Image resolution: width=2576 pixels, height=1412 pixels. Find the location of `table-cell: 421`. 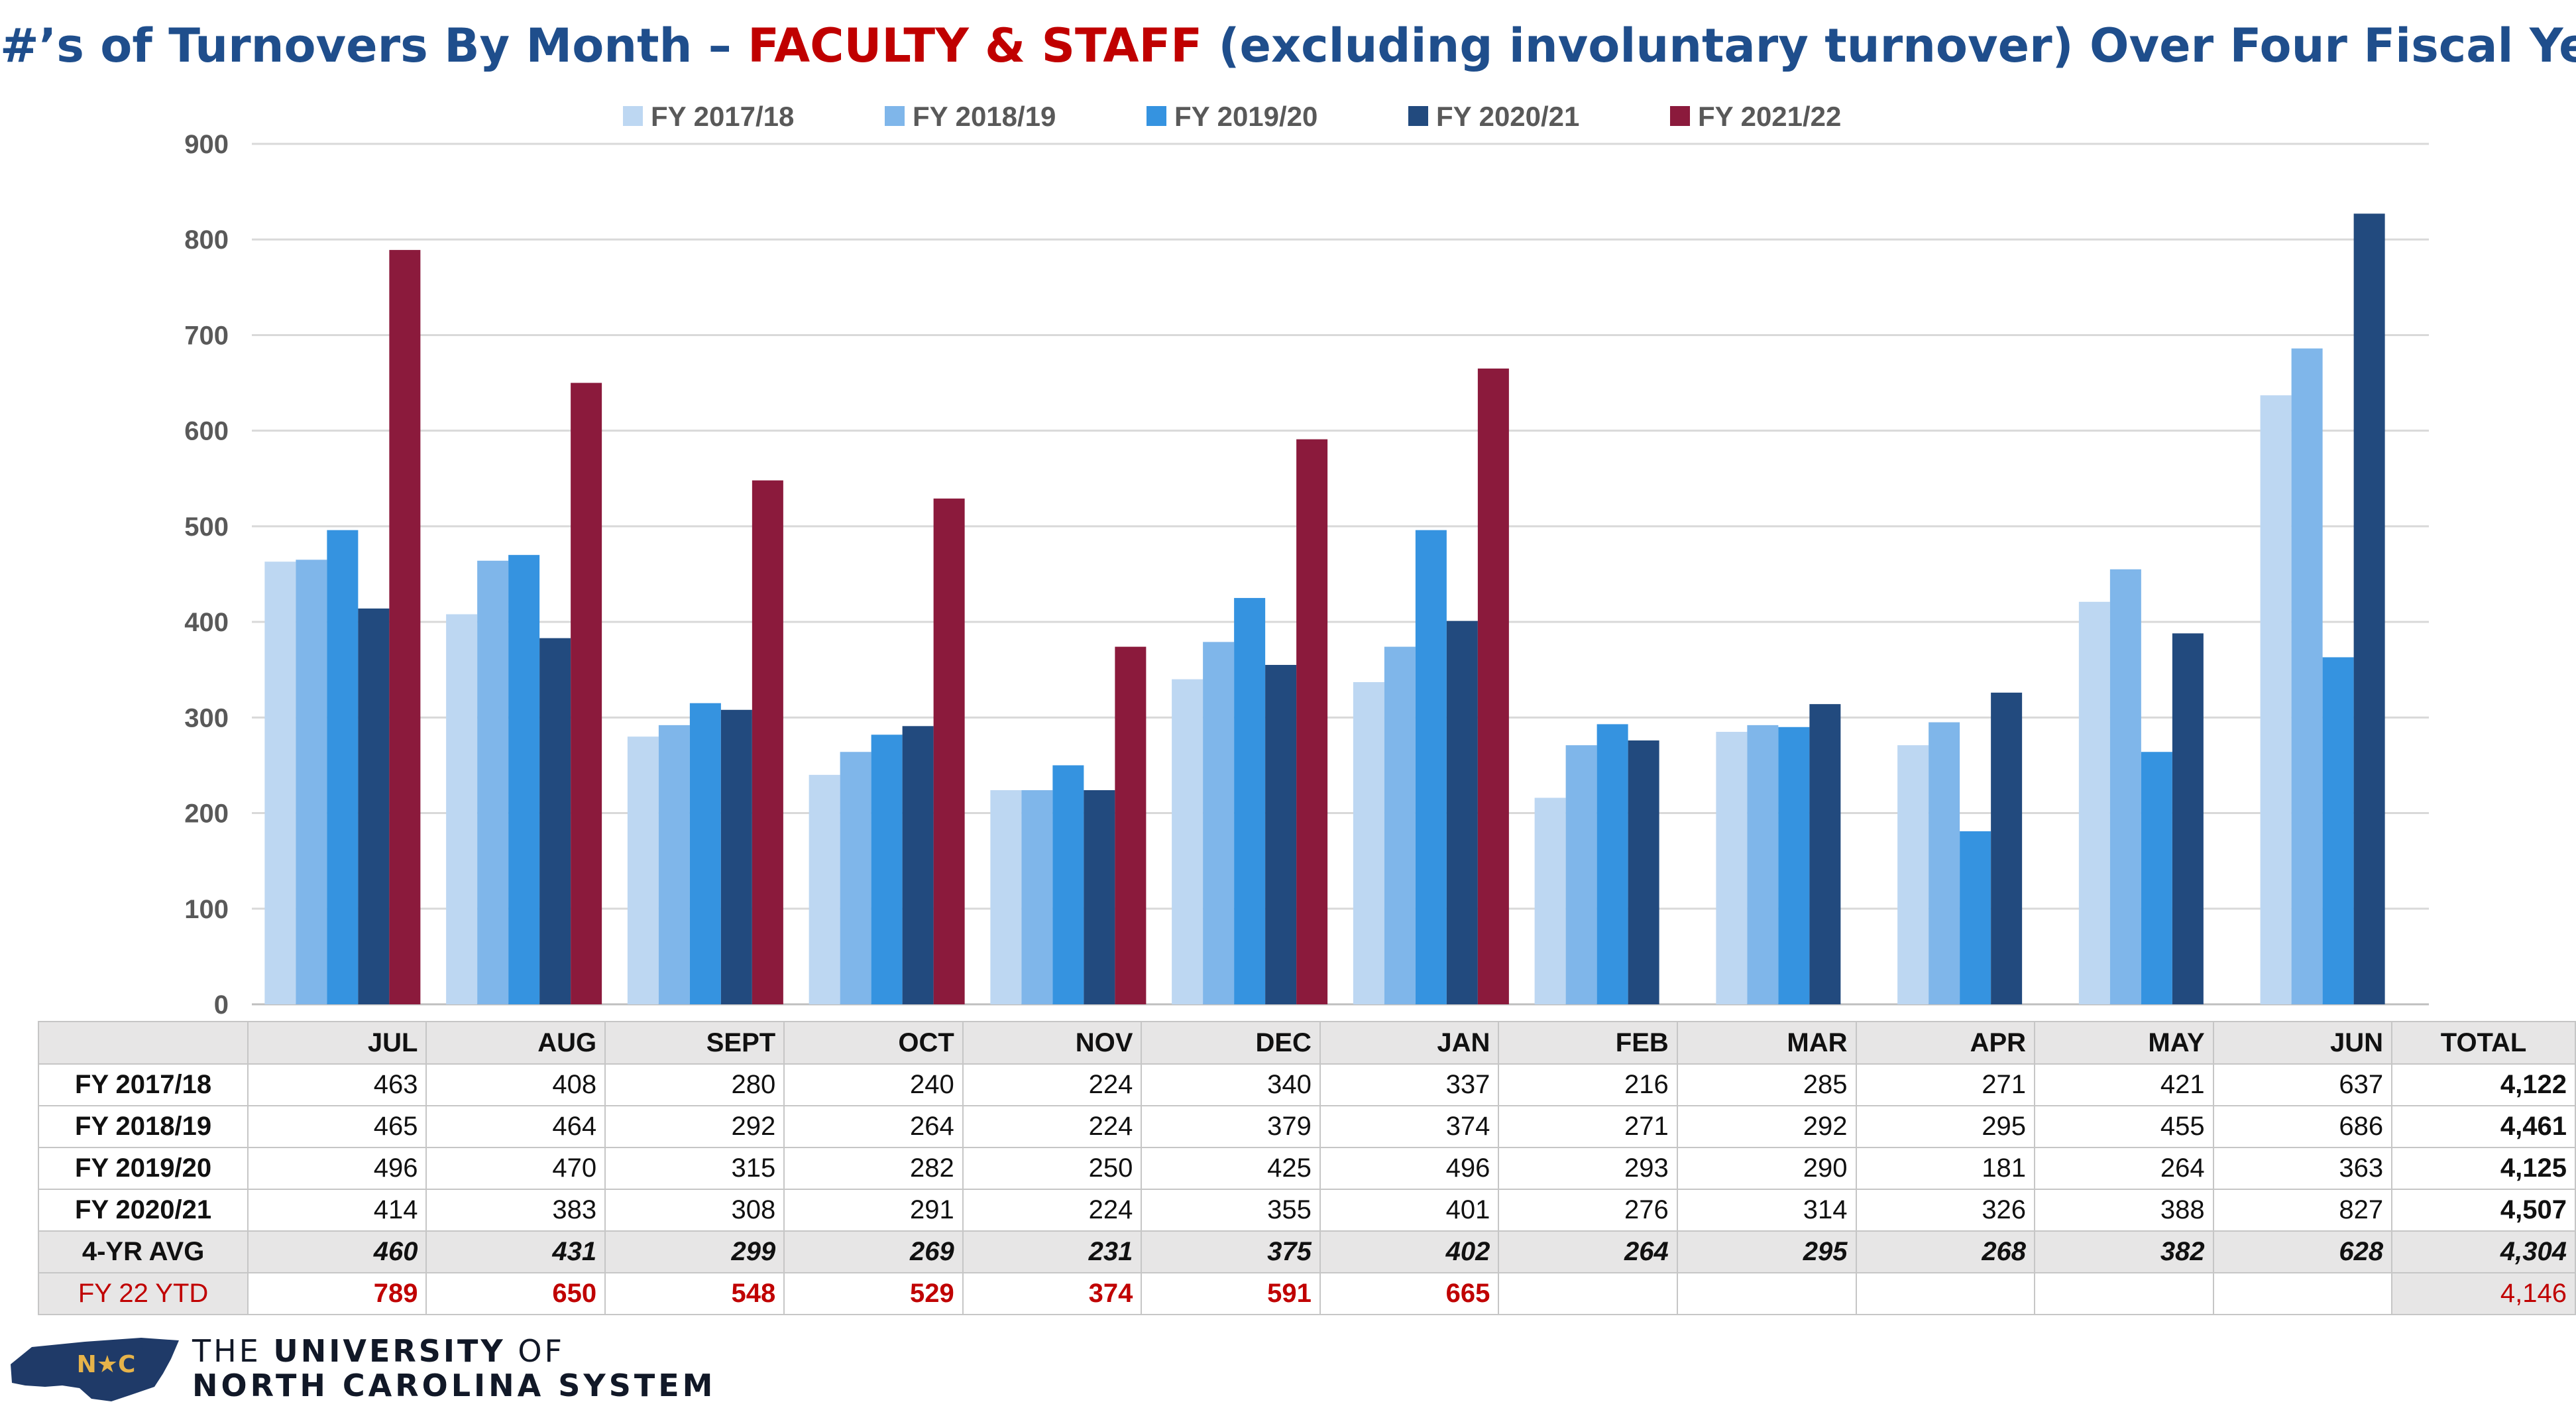

table-cell: 421 is located at coordinates (2124, 1084).